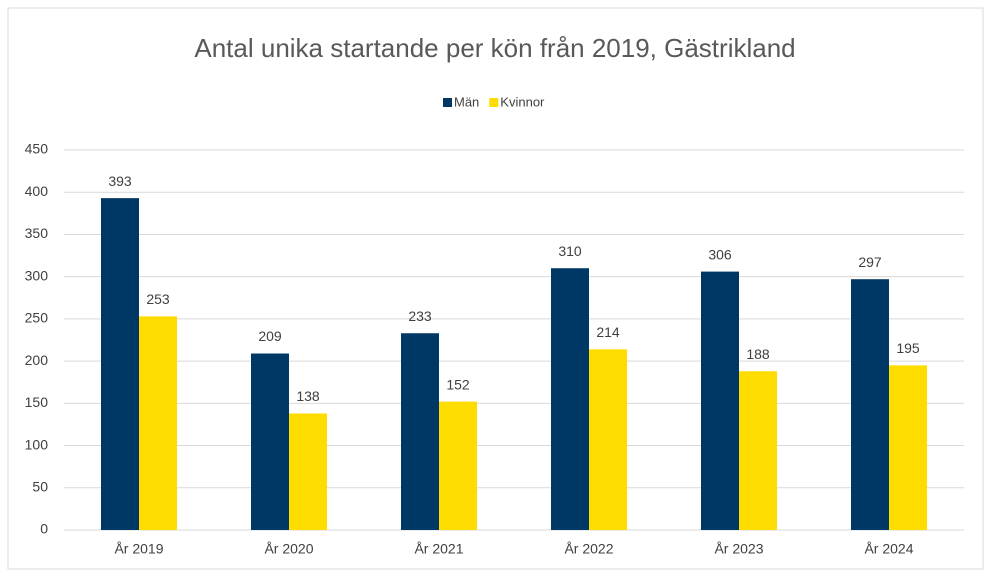  Describe the element at coordinates (37, 318) in the screenshot. I see `y-tick-label: 250` at that location.